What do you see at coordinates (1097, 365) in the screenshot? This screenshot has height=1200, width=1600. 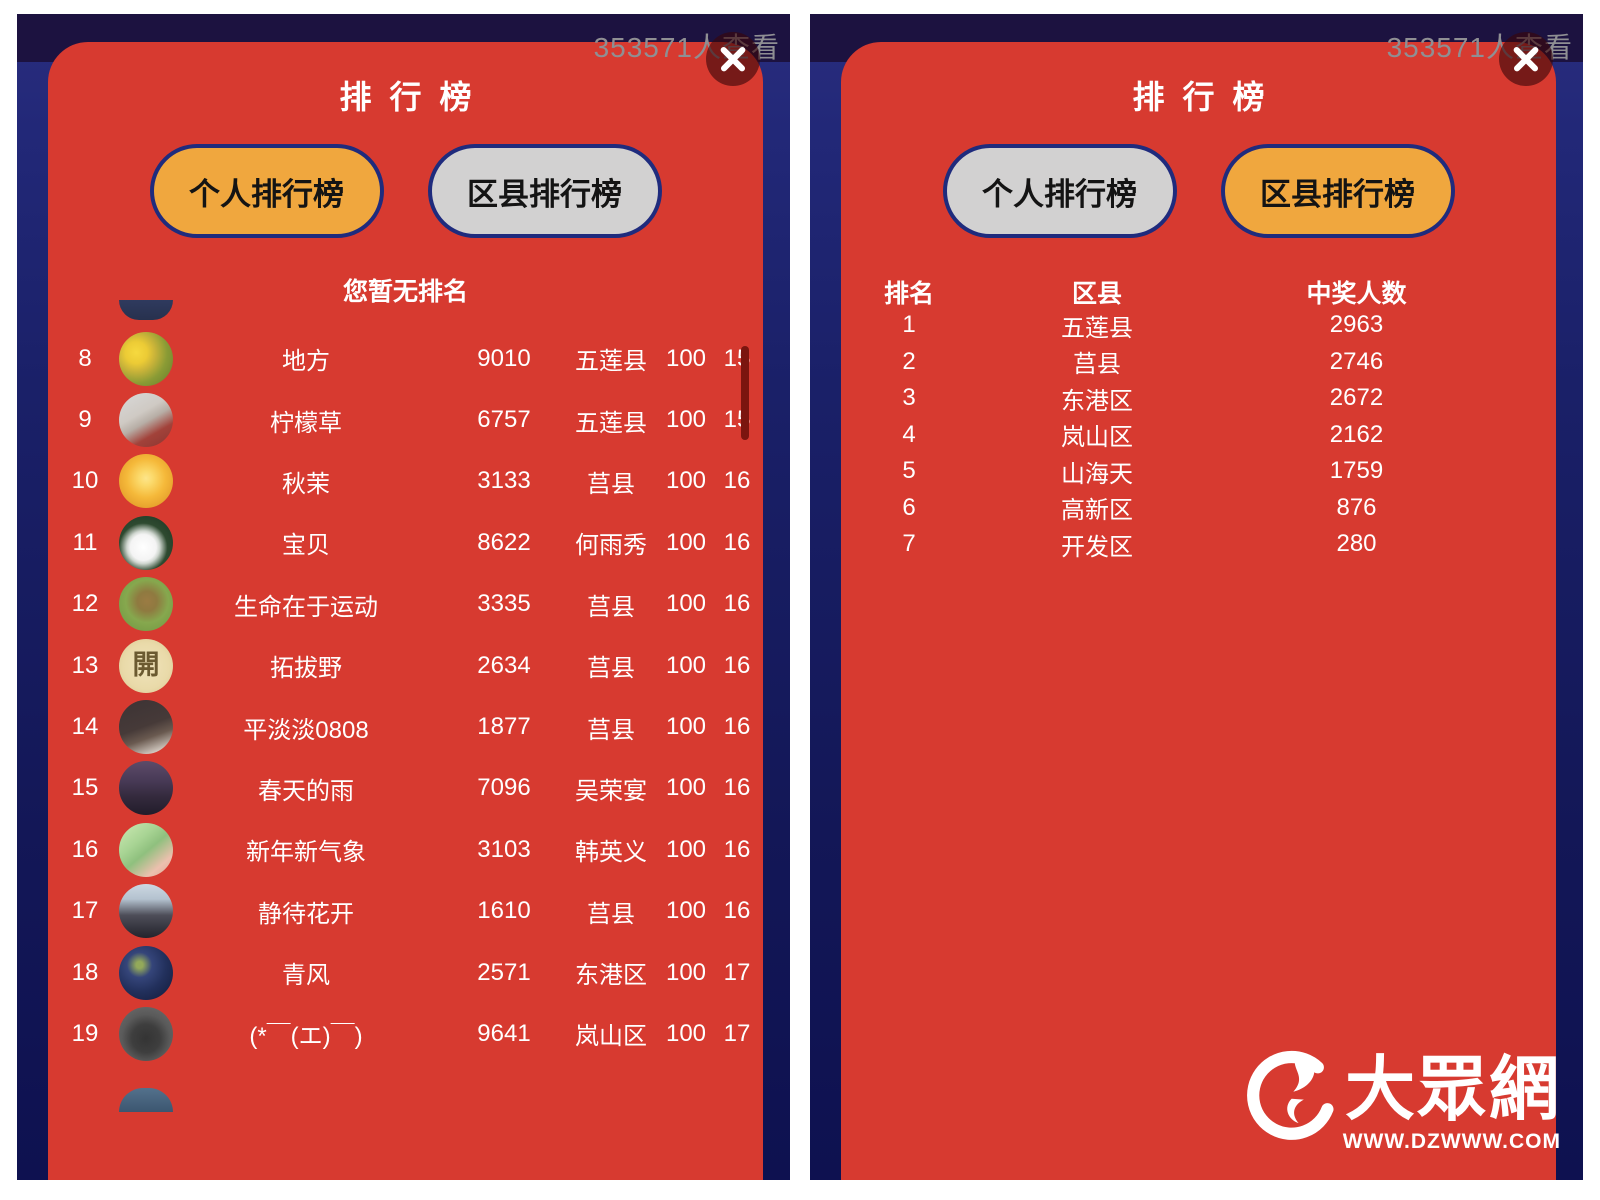 I see `district-name: 莒县` at bounding box center [1097, 365].